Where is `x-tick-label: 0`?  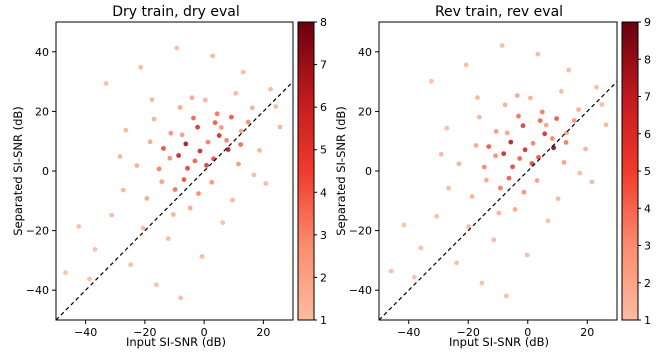 x-tick-label: 0 is located at coordinates (204, 332).